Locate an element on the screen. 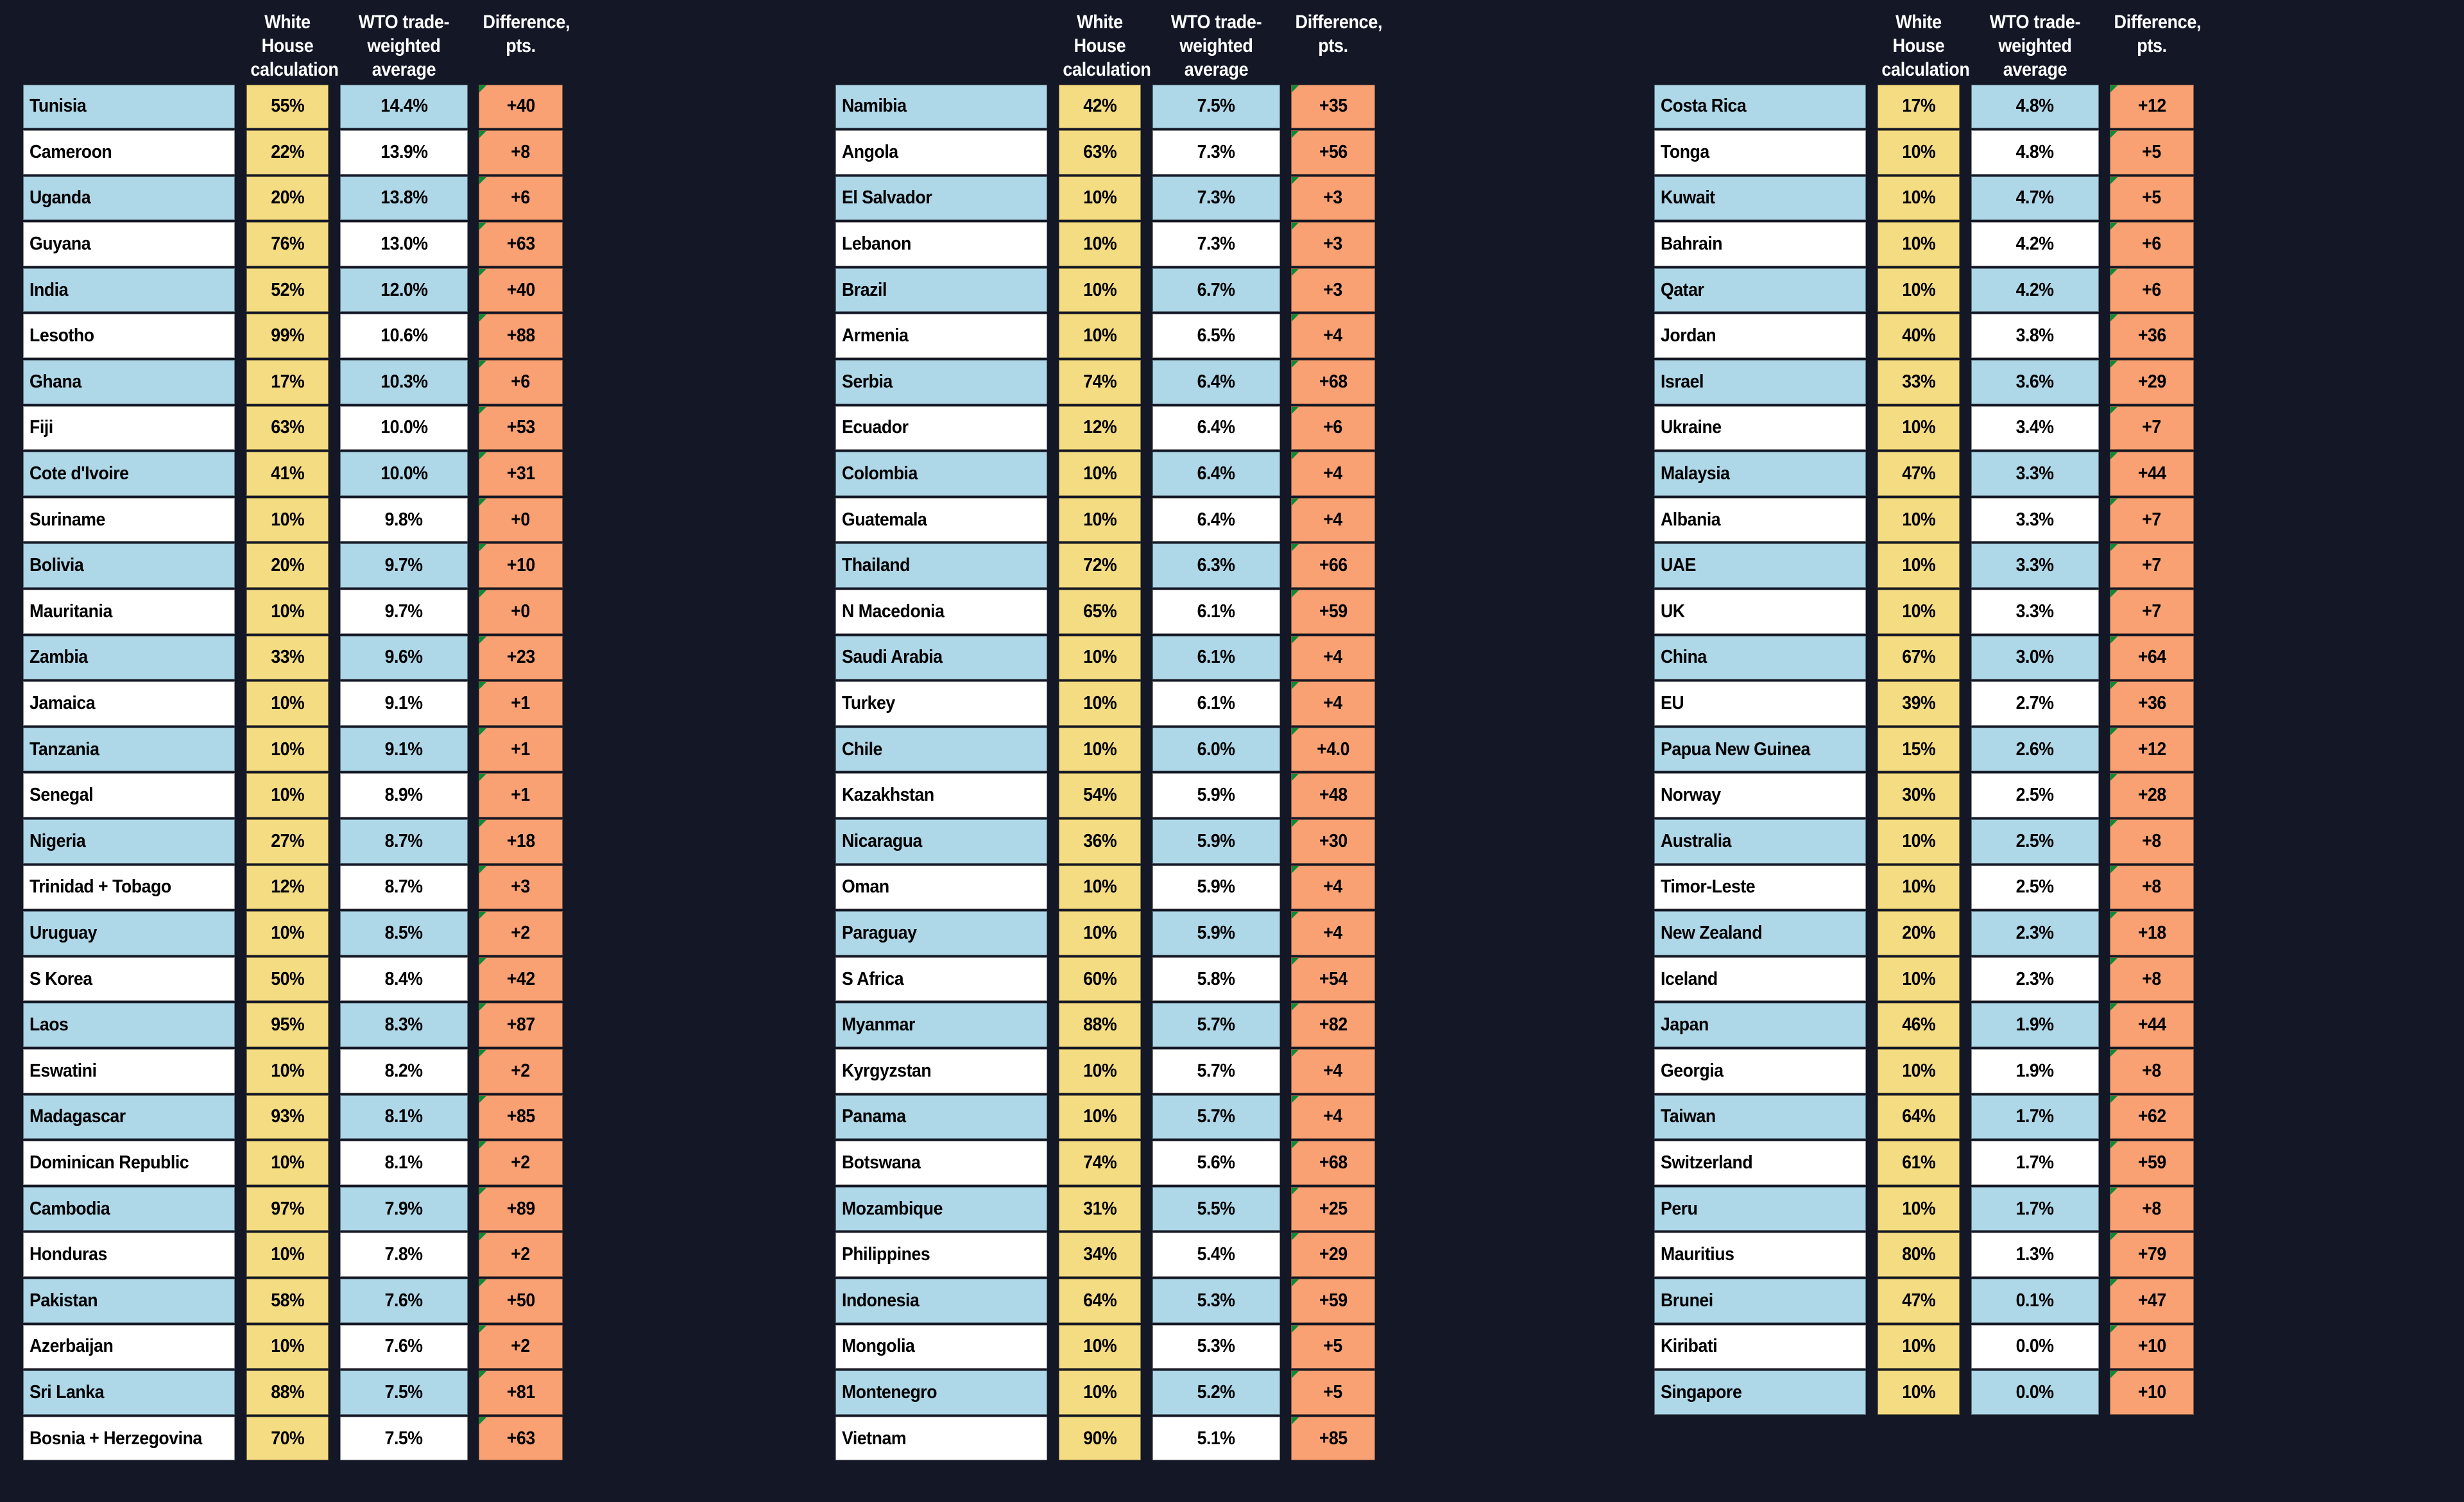 The image size is (2464, 1502). cell-white-house: 58% is located at coordinates (287, 1301).